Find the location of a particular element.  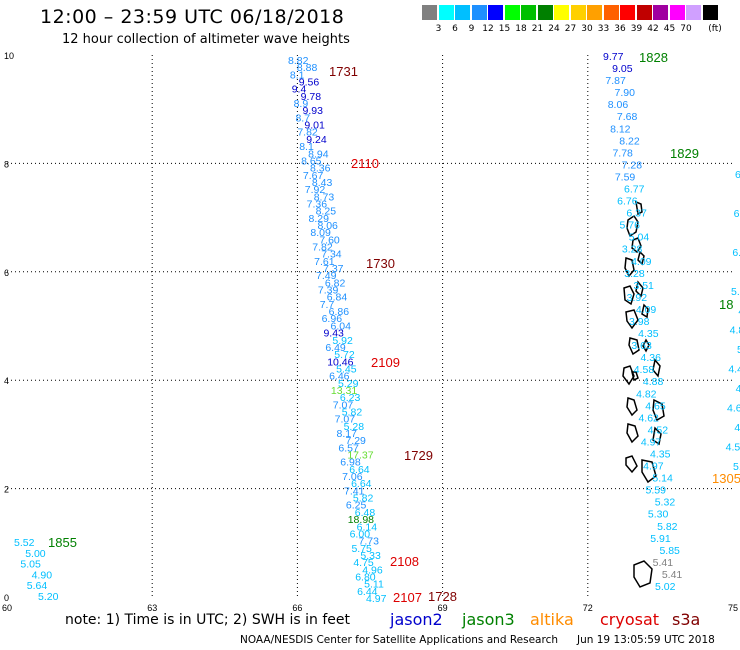

track-time-label: 2108 is located at coordinates (404, 561).